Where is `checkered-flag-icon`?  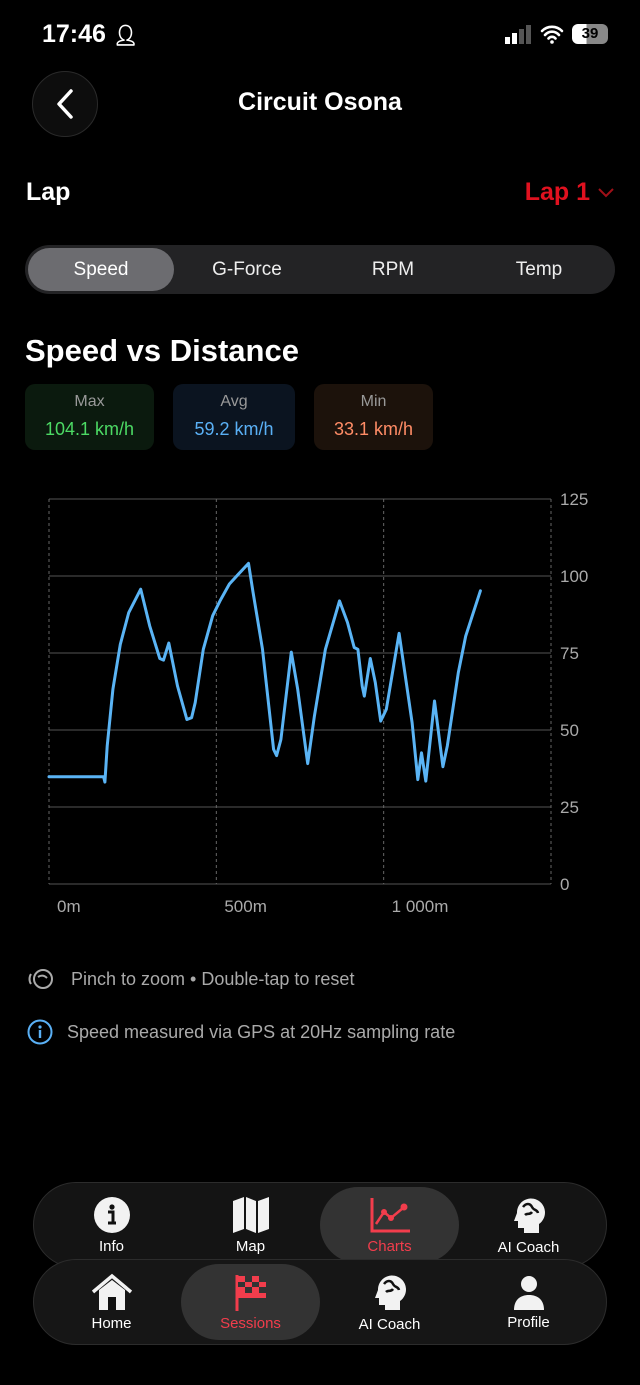
checkered-flag-icon is located at coordinates (250, 1292).